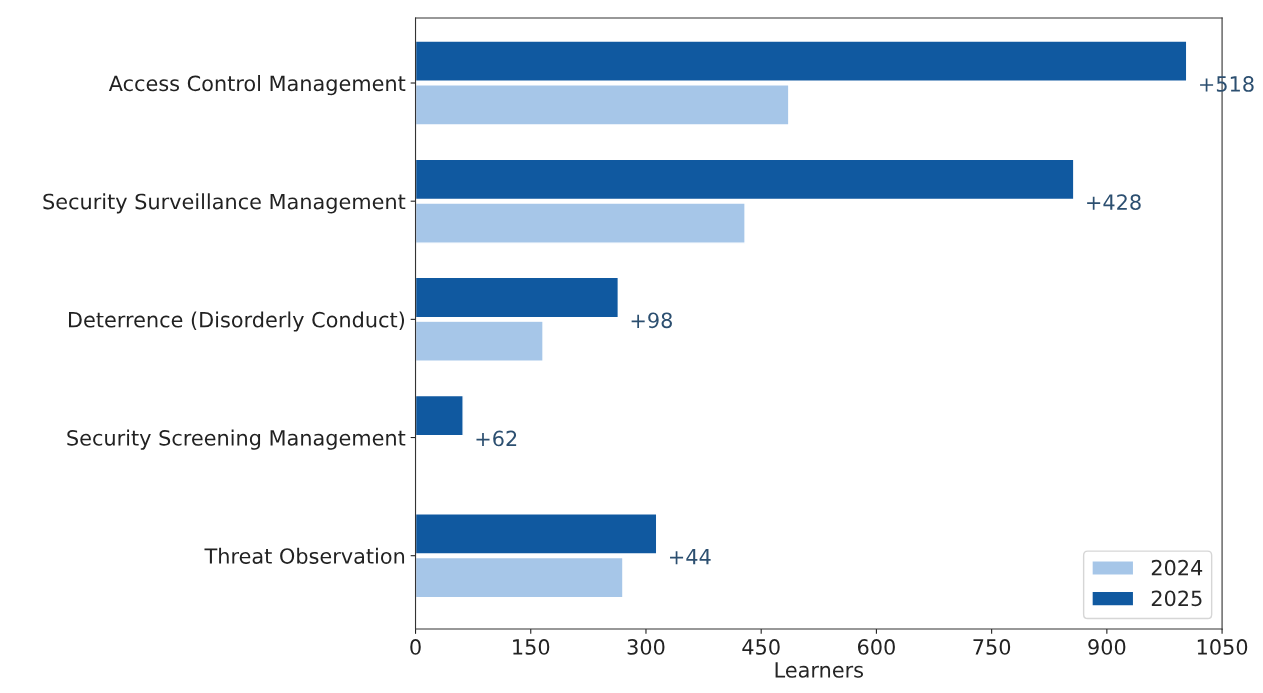 The width and height of the screenshot is (1263, 693). I want to click on y-tick-label: Security Screening Management, so click(236, 439).